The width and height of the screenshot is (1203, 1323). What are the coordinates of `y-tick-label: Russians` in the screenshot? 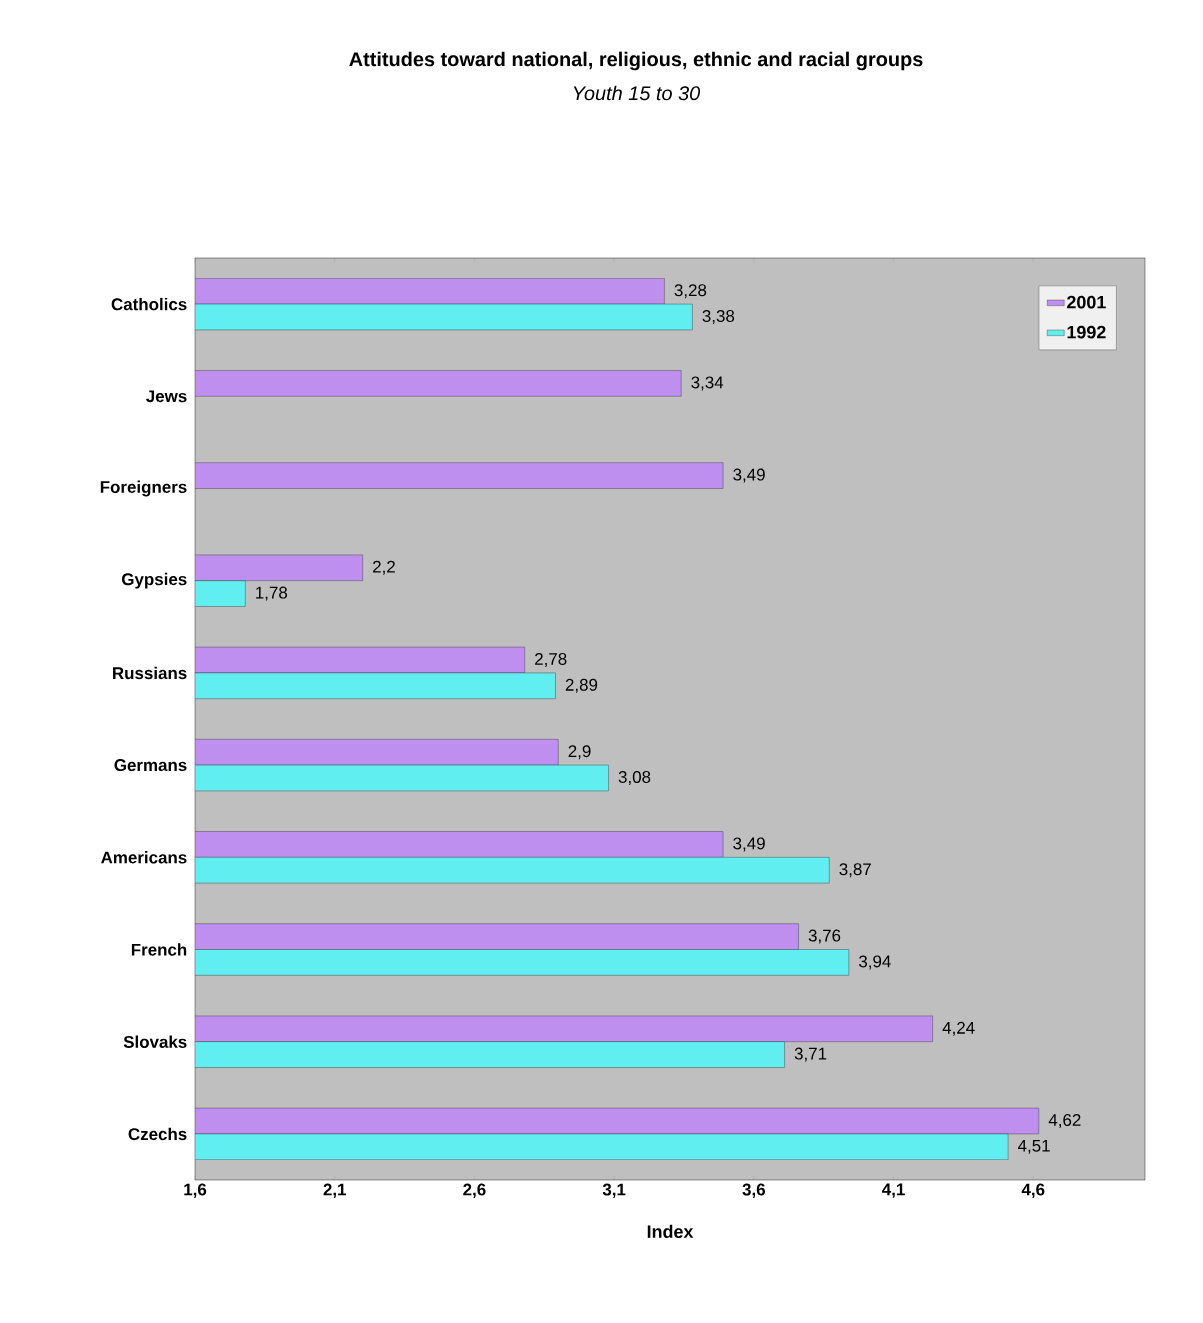 It's located at (150, 673).